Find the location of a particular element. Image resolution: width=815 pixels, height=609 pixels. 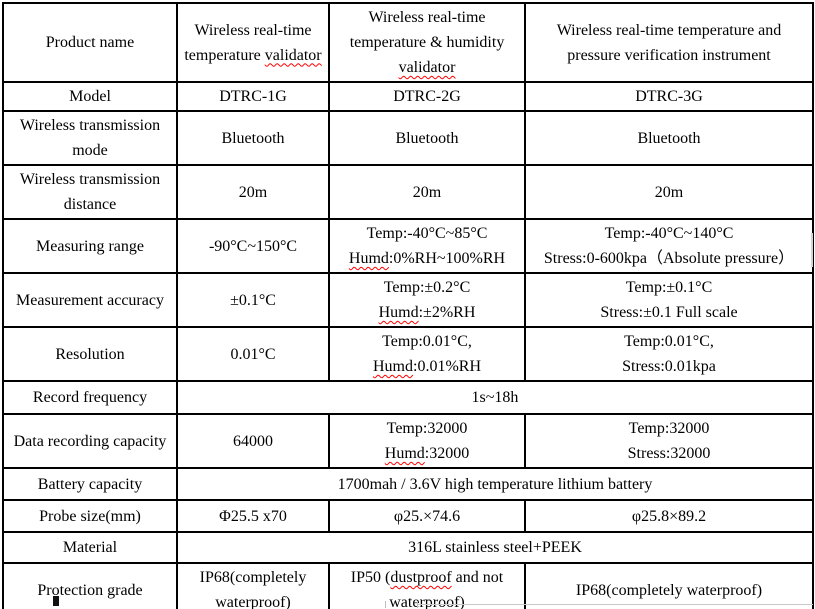

cell-probe-col2: Φ25.5 x70 is located at coordinates (253, 516).